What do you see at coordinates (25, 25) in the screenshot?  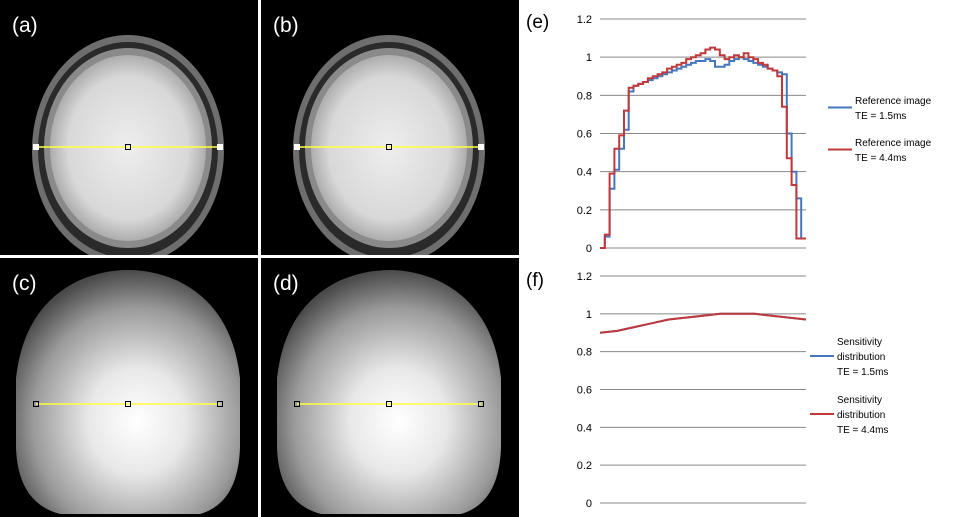 I see `panel-label-a: (a)` at bounding box center [25, 25].